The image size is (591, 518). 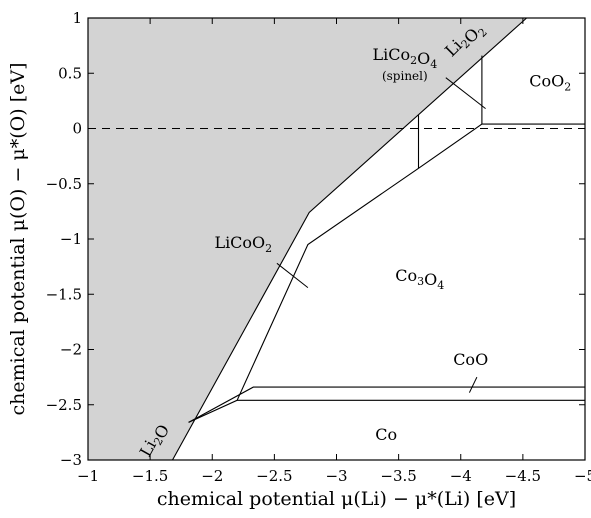 I want to click on x-tick-label: −1.5, so click(x=150, y=476).